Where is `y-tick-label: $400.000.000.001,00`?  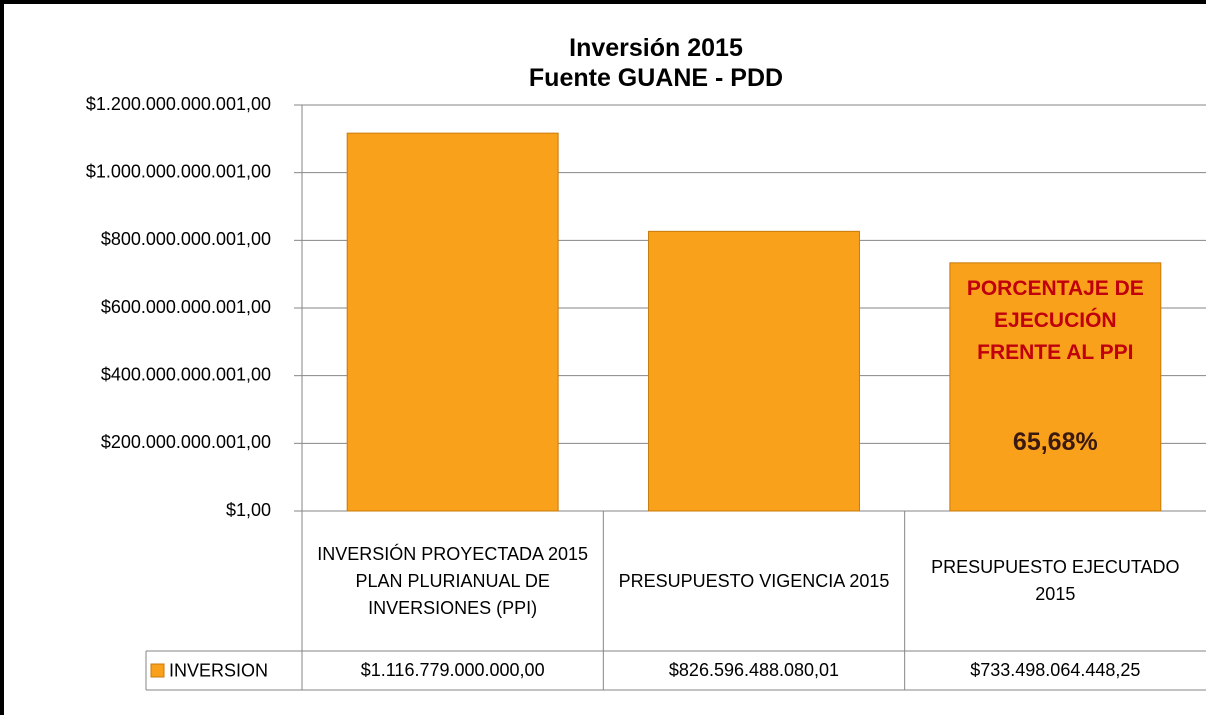
y-tick-label: $400.000.000.001,00 is located at coordinates (186, 374).